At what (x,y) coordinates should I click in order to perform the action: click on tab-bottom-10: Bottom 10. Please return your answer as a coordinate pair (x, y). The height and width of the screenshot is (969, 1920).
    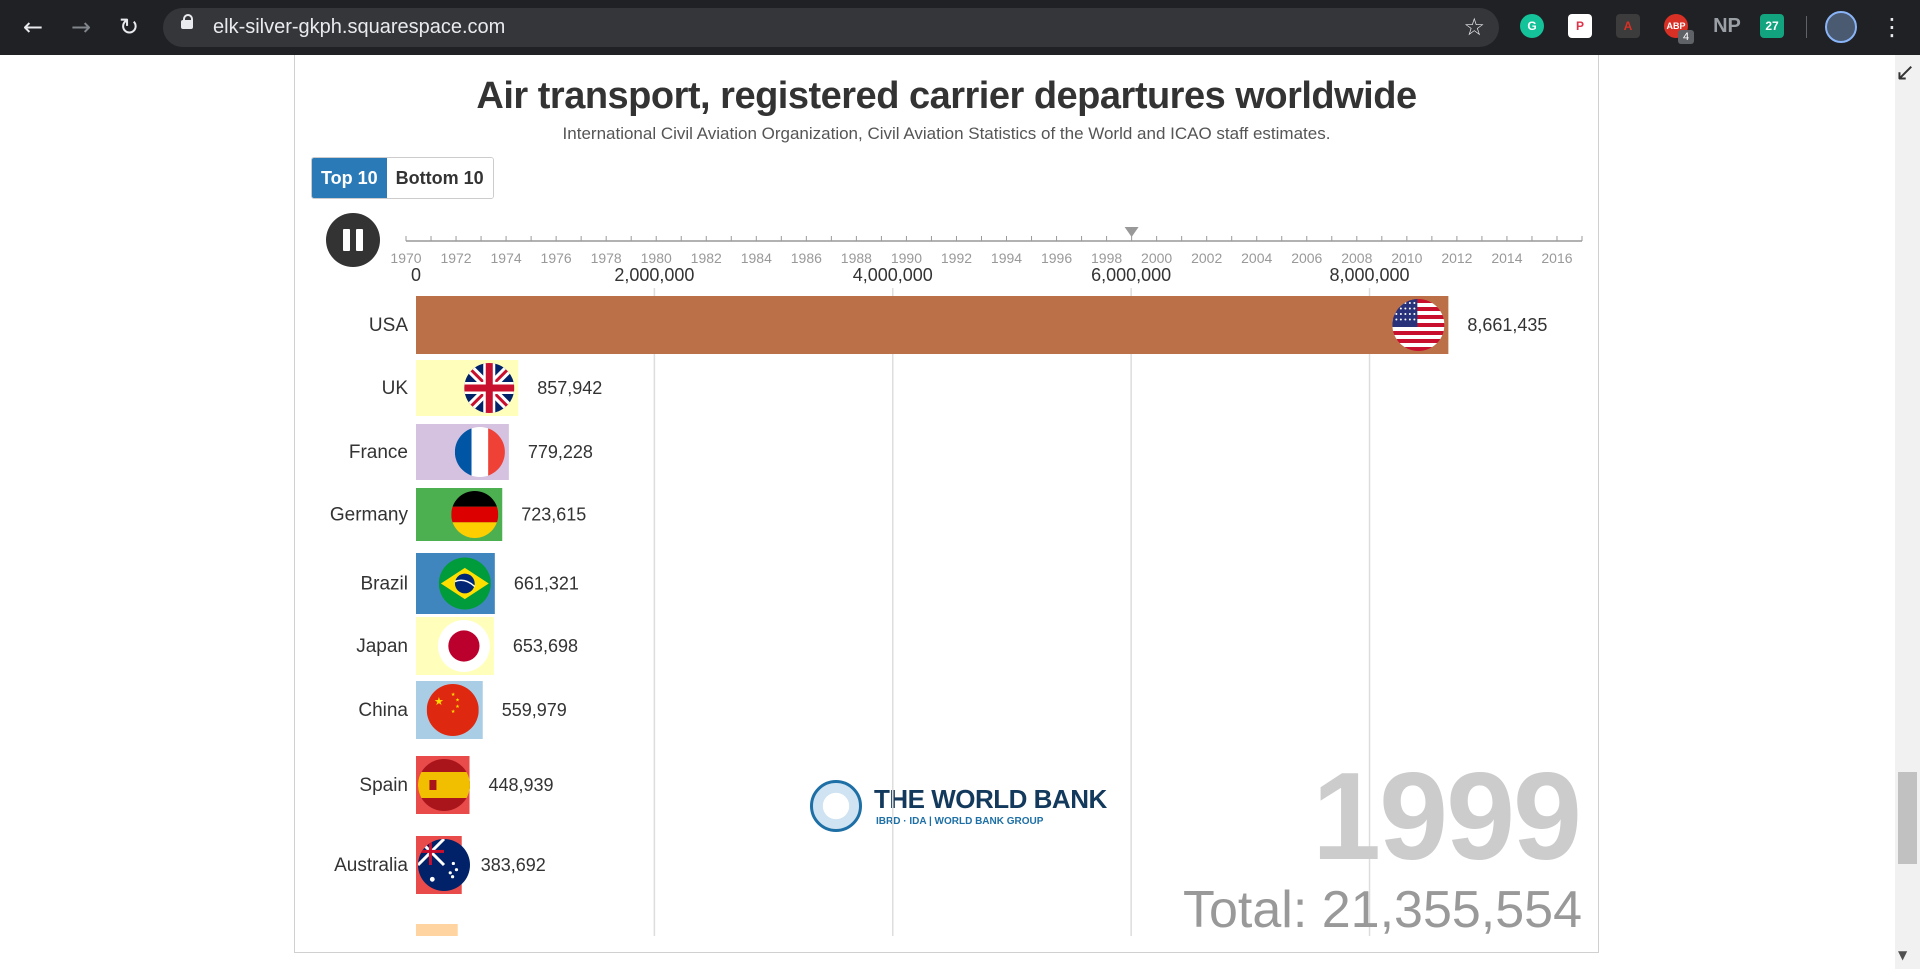
    Looking at the image, I should click on (439, 178).